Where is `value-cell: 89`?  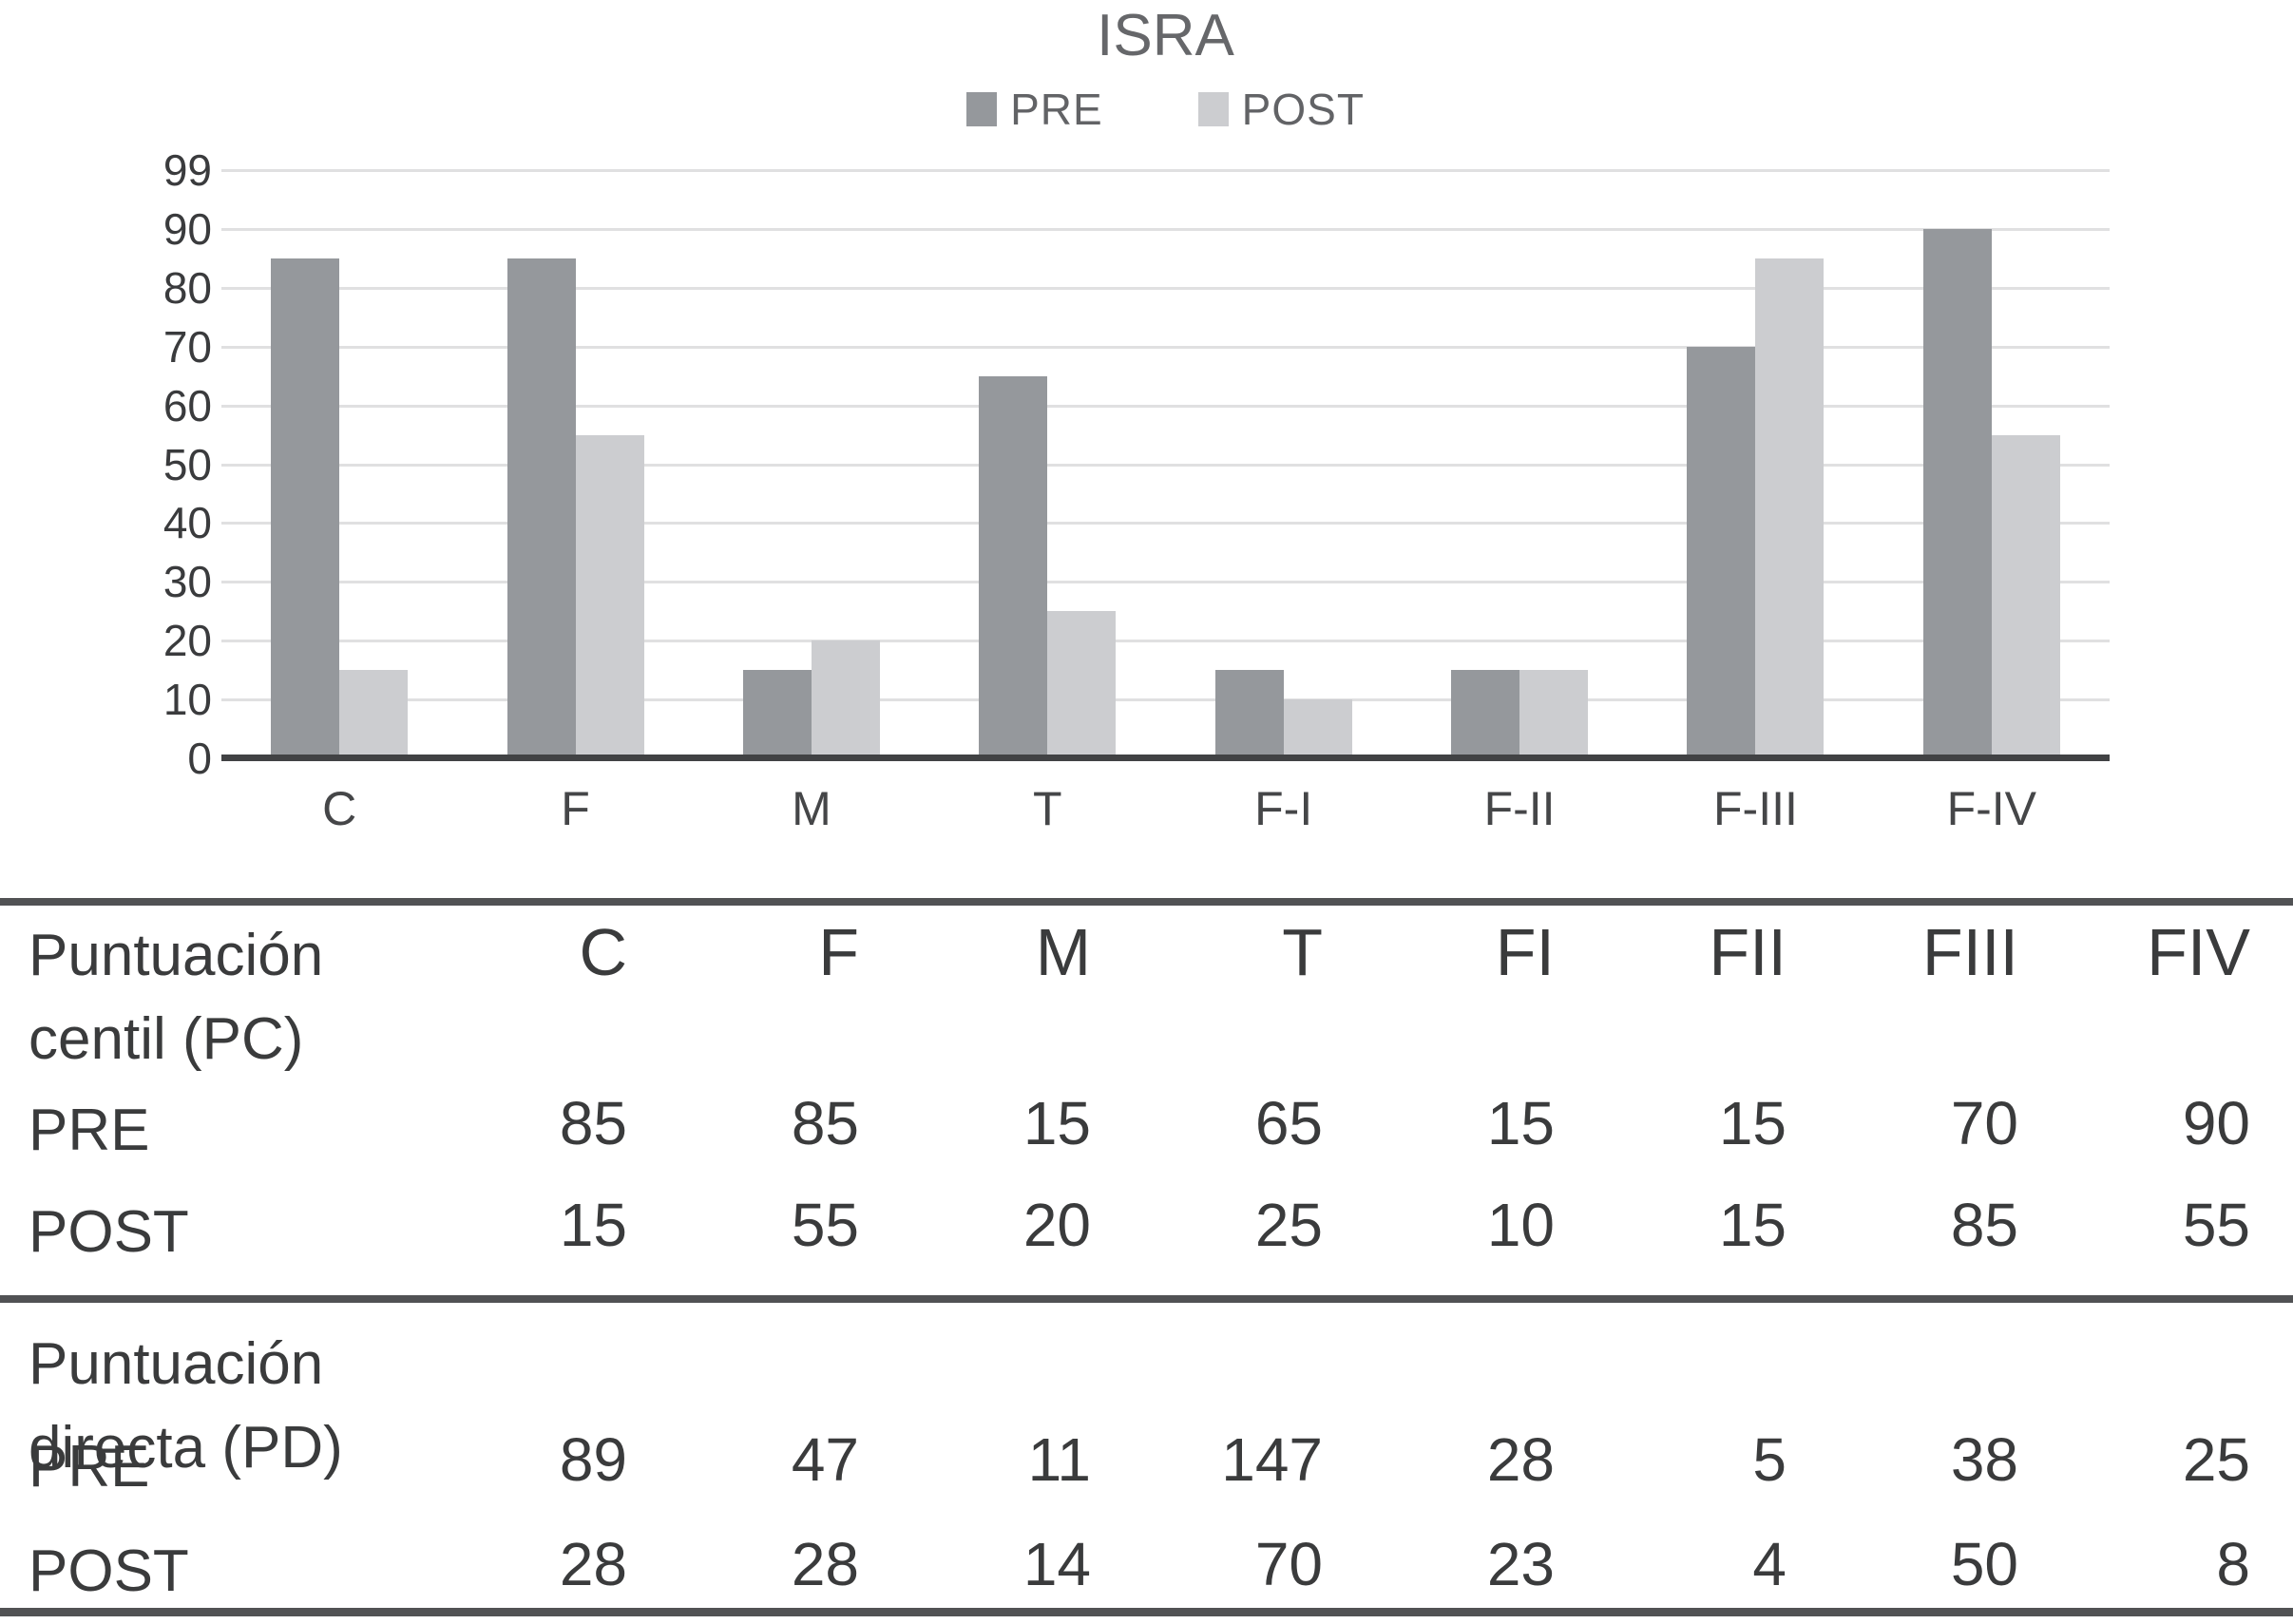
value-cell: 89 is located at coordinates (593, 1459).